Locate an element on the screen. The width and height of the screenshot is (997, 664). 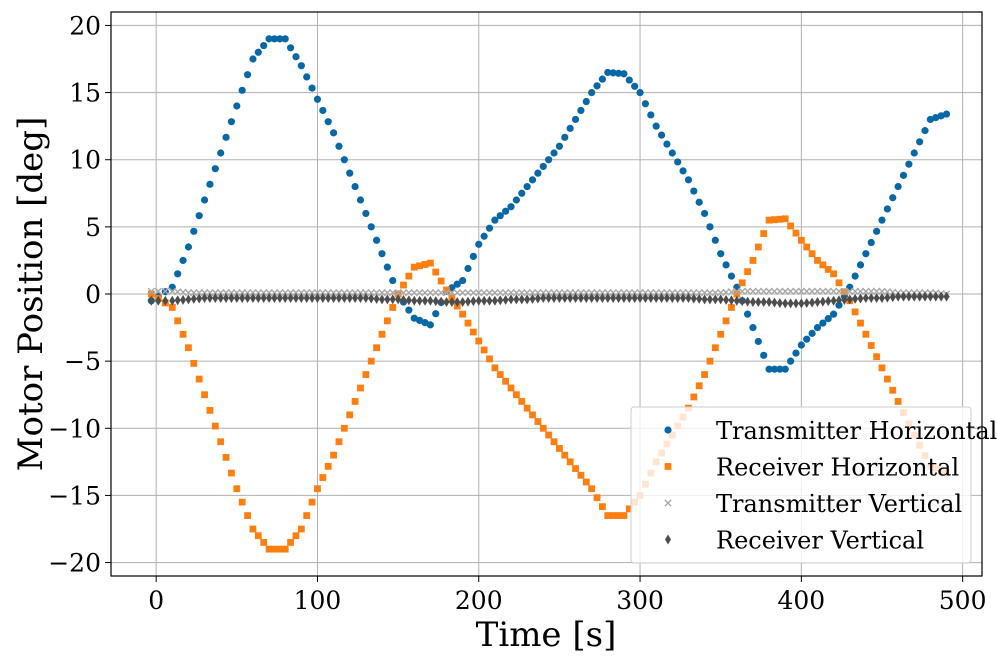
y-tick-label: 5 is located at coordinates (93, 227).